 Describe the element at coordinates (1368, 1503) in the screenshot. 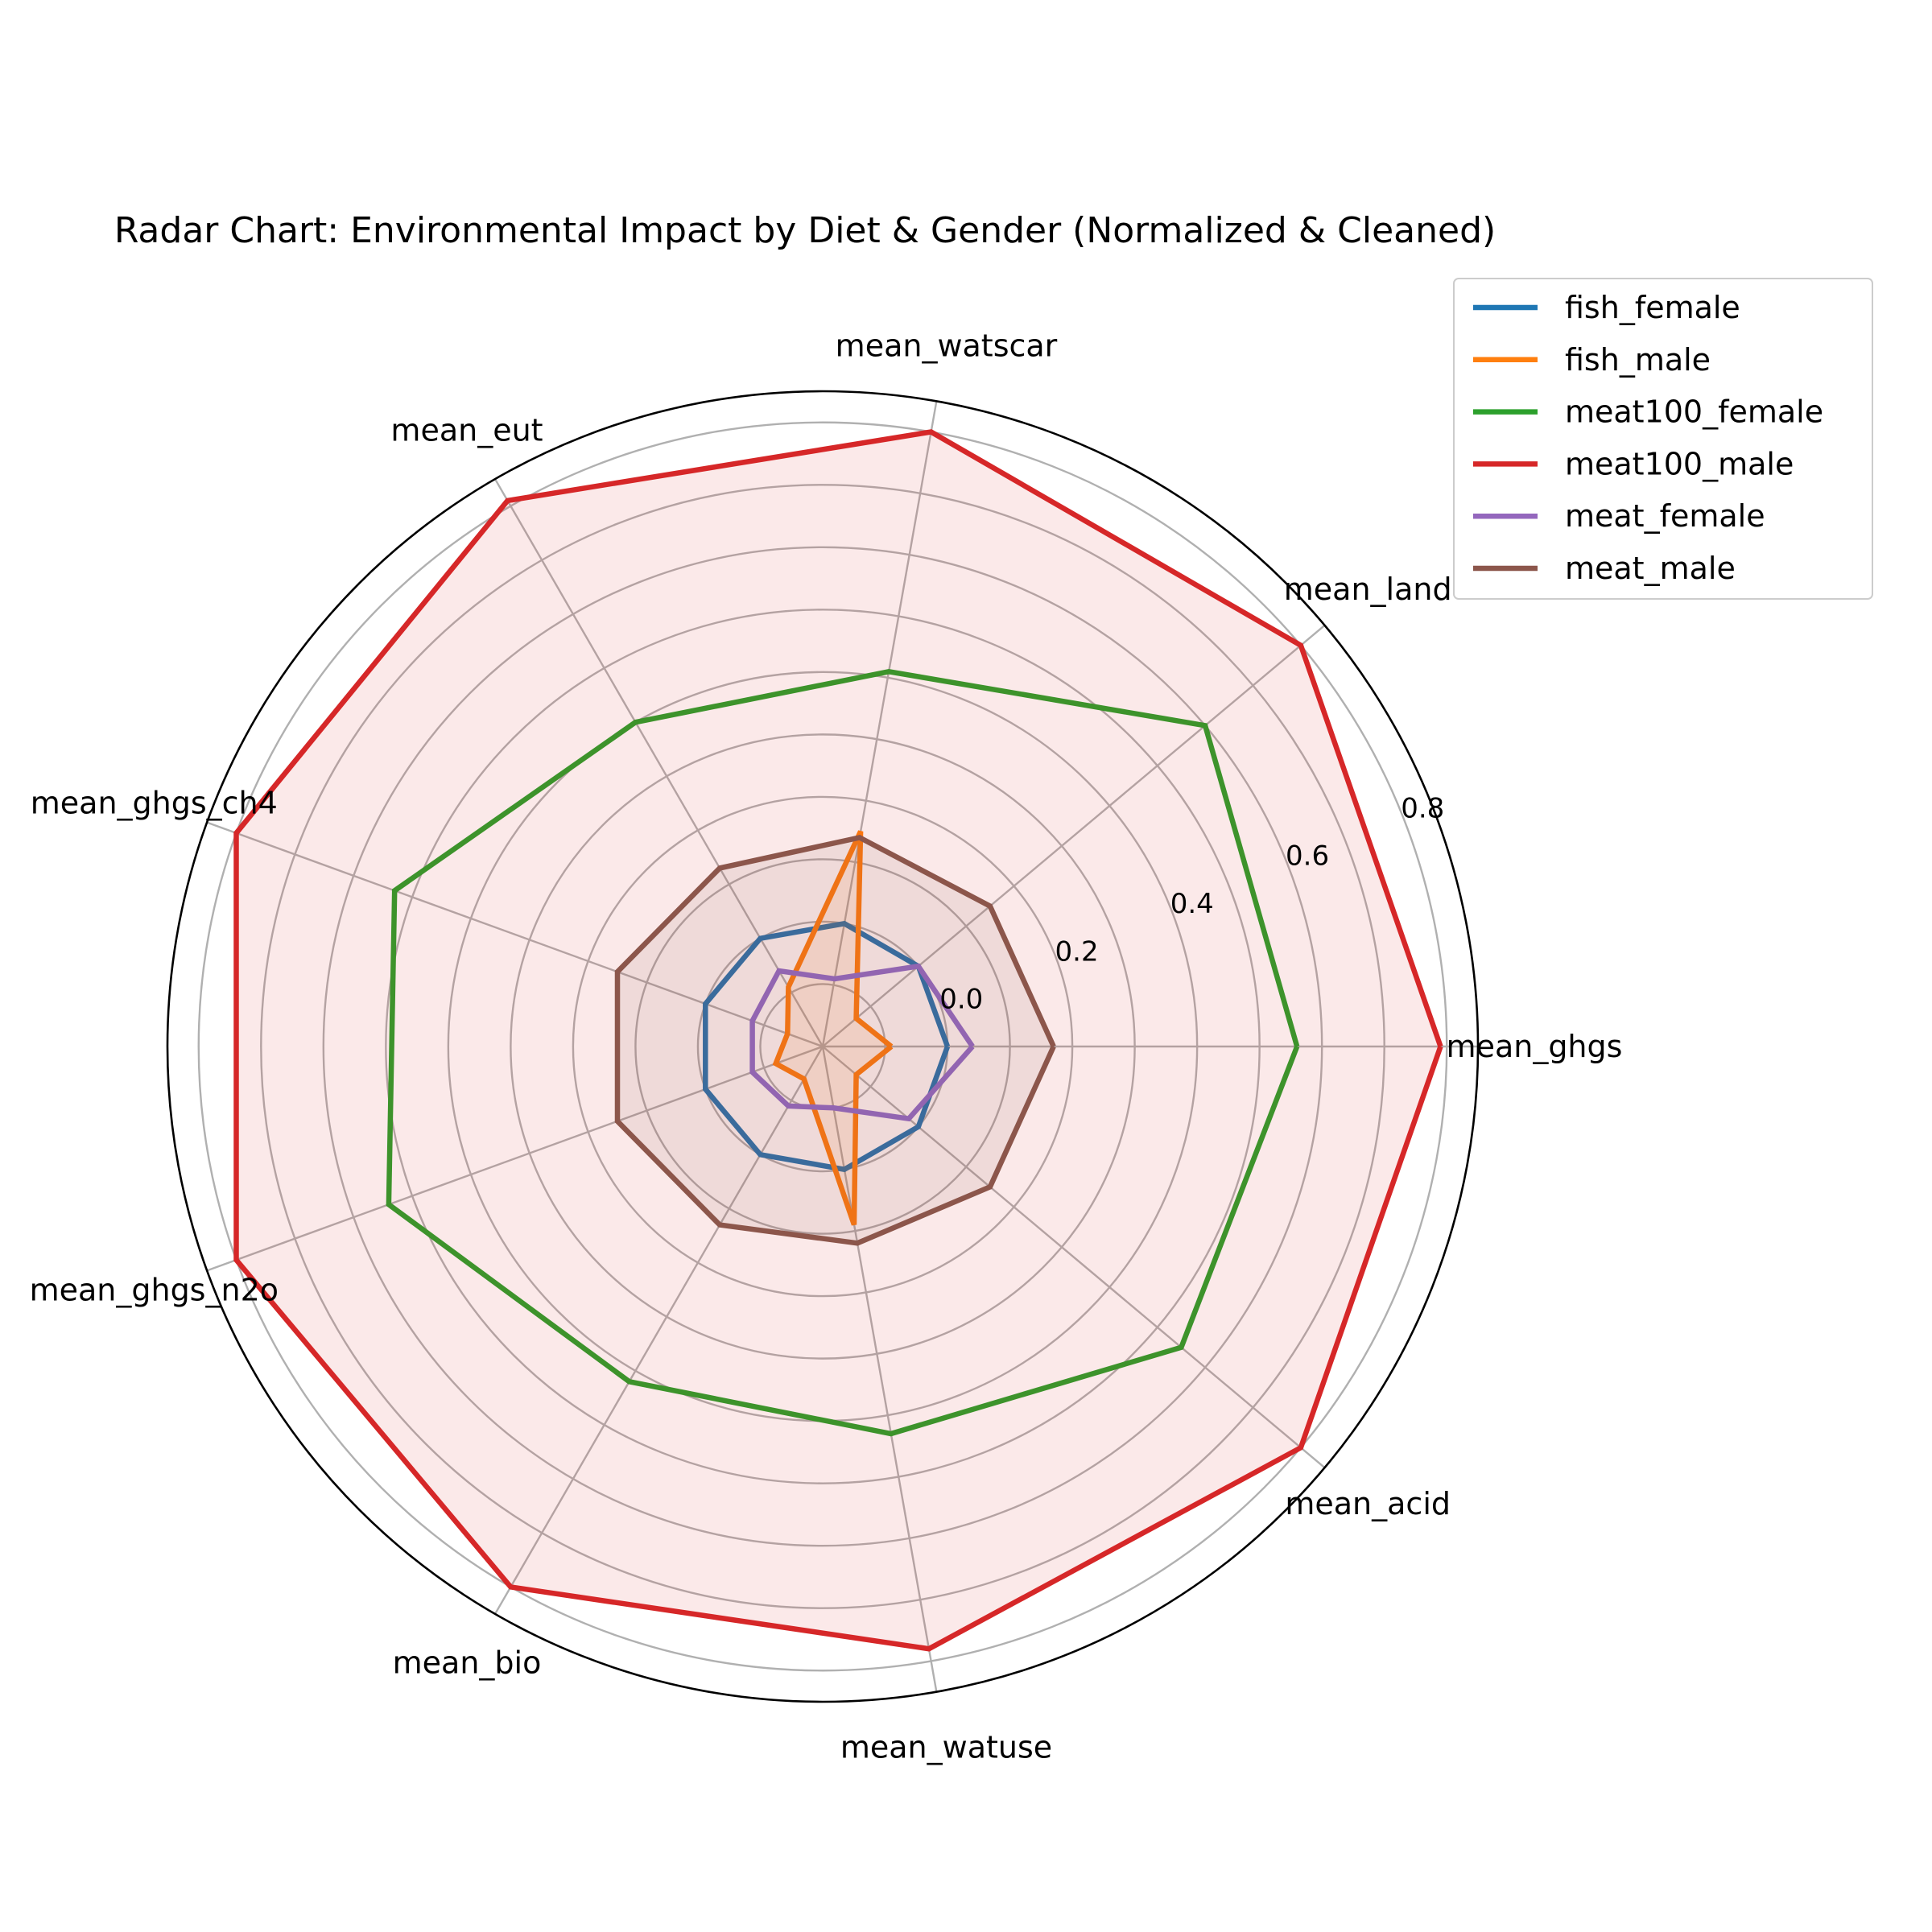

I see `axis-label-mean_acid: mean_acid` at that location.